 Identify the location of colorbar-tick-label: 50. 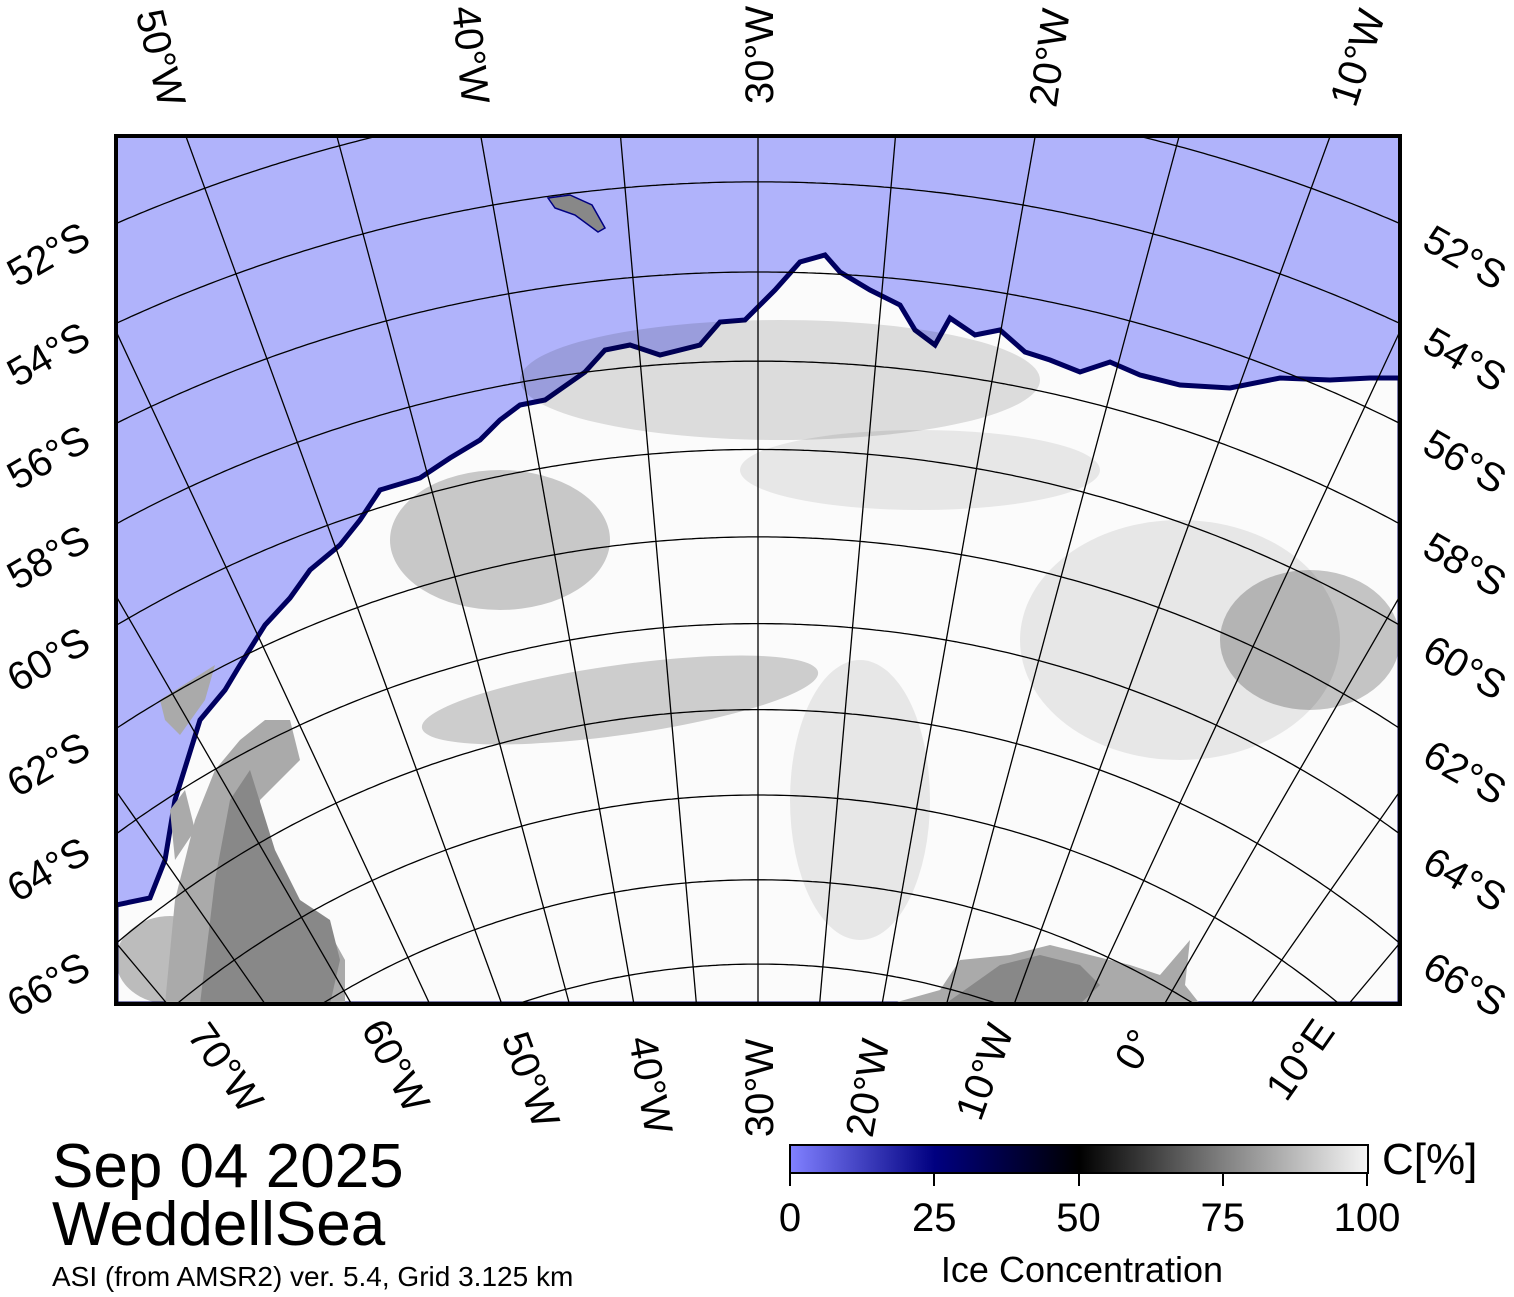
(1078, 1218).